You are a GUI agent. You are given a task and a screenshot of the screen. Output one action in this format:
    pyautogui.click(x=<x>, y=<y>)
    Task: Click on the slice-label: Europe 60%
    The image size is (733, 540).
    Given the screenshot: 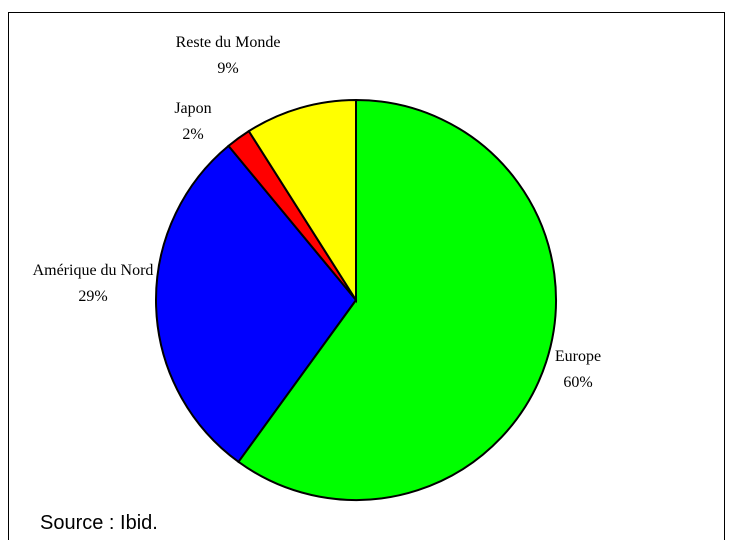 What is the action you would take?
    pyautogui.click(x=578, y=370)
    